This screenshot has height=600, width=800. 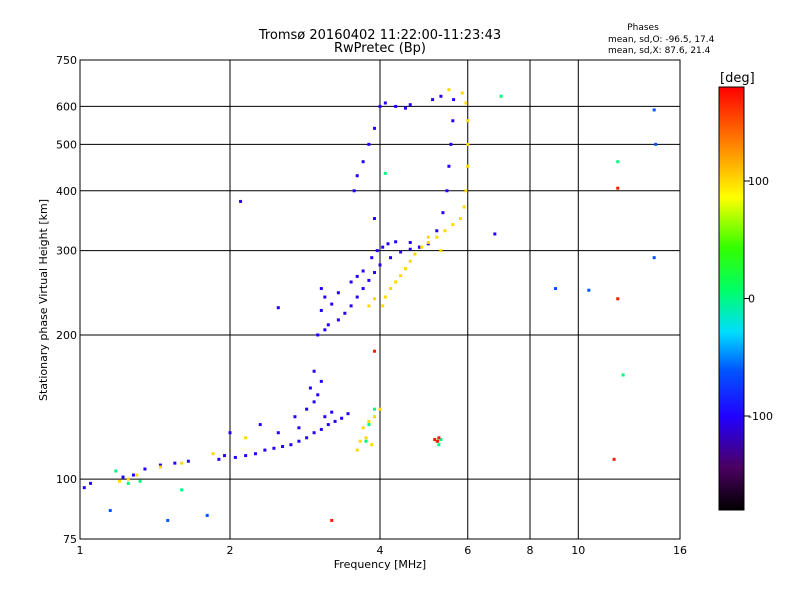 I want to click on y-tick-label: 300, so click(x=66, y=251).